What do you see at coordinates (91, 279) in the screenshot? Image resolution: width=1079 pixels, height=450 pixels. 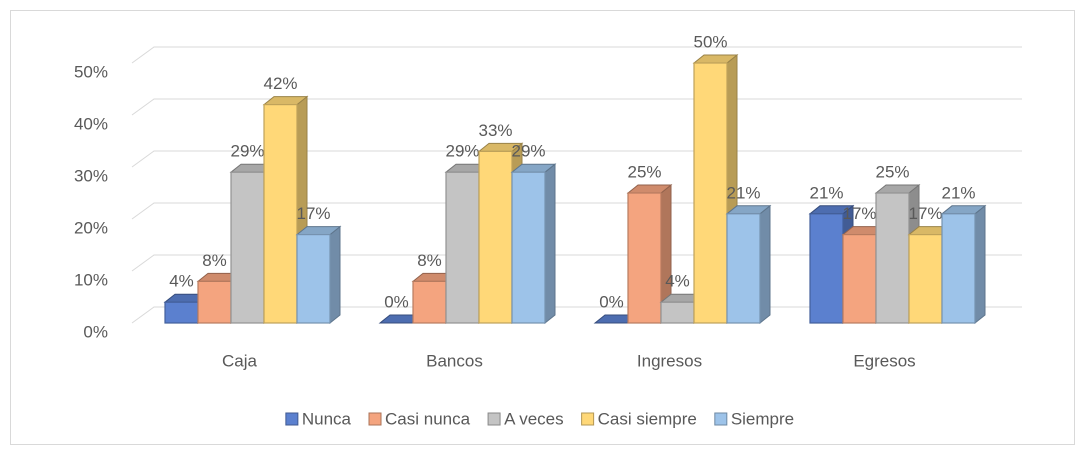 I see `y-tick-label: 10%` at bounding box center [91, 279].